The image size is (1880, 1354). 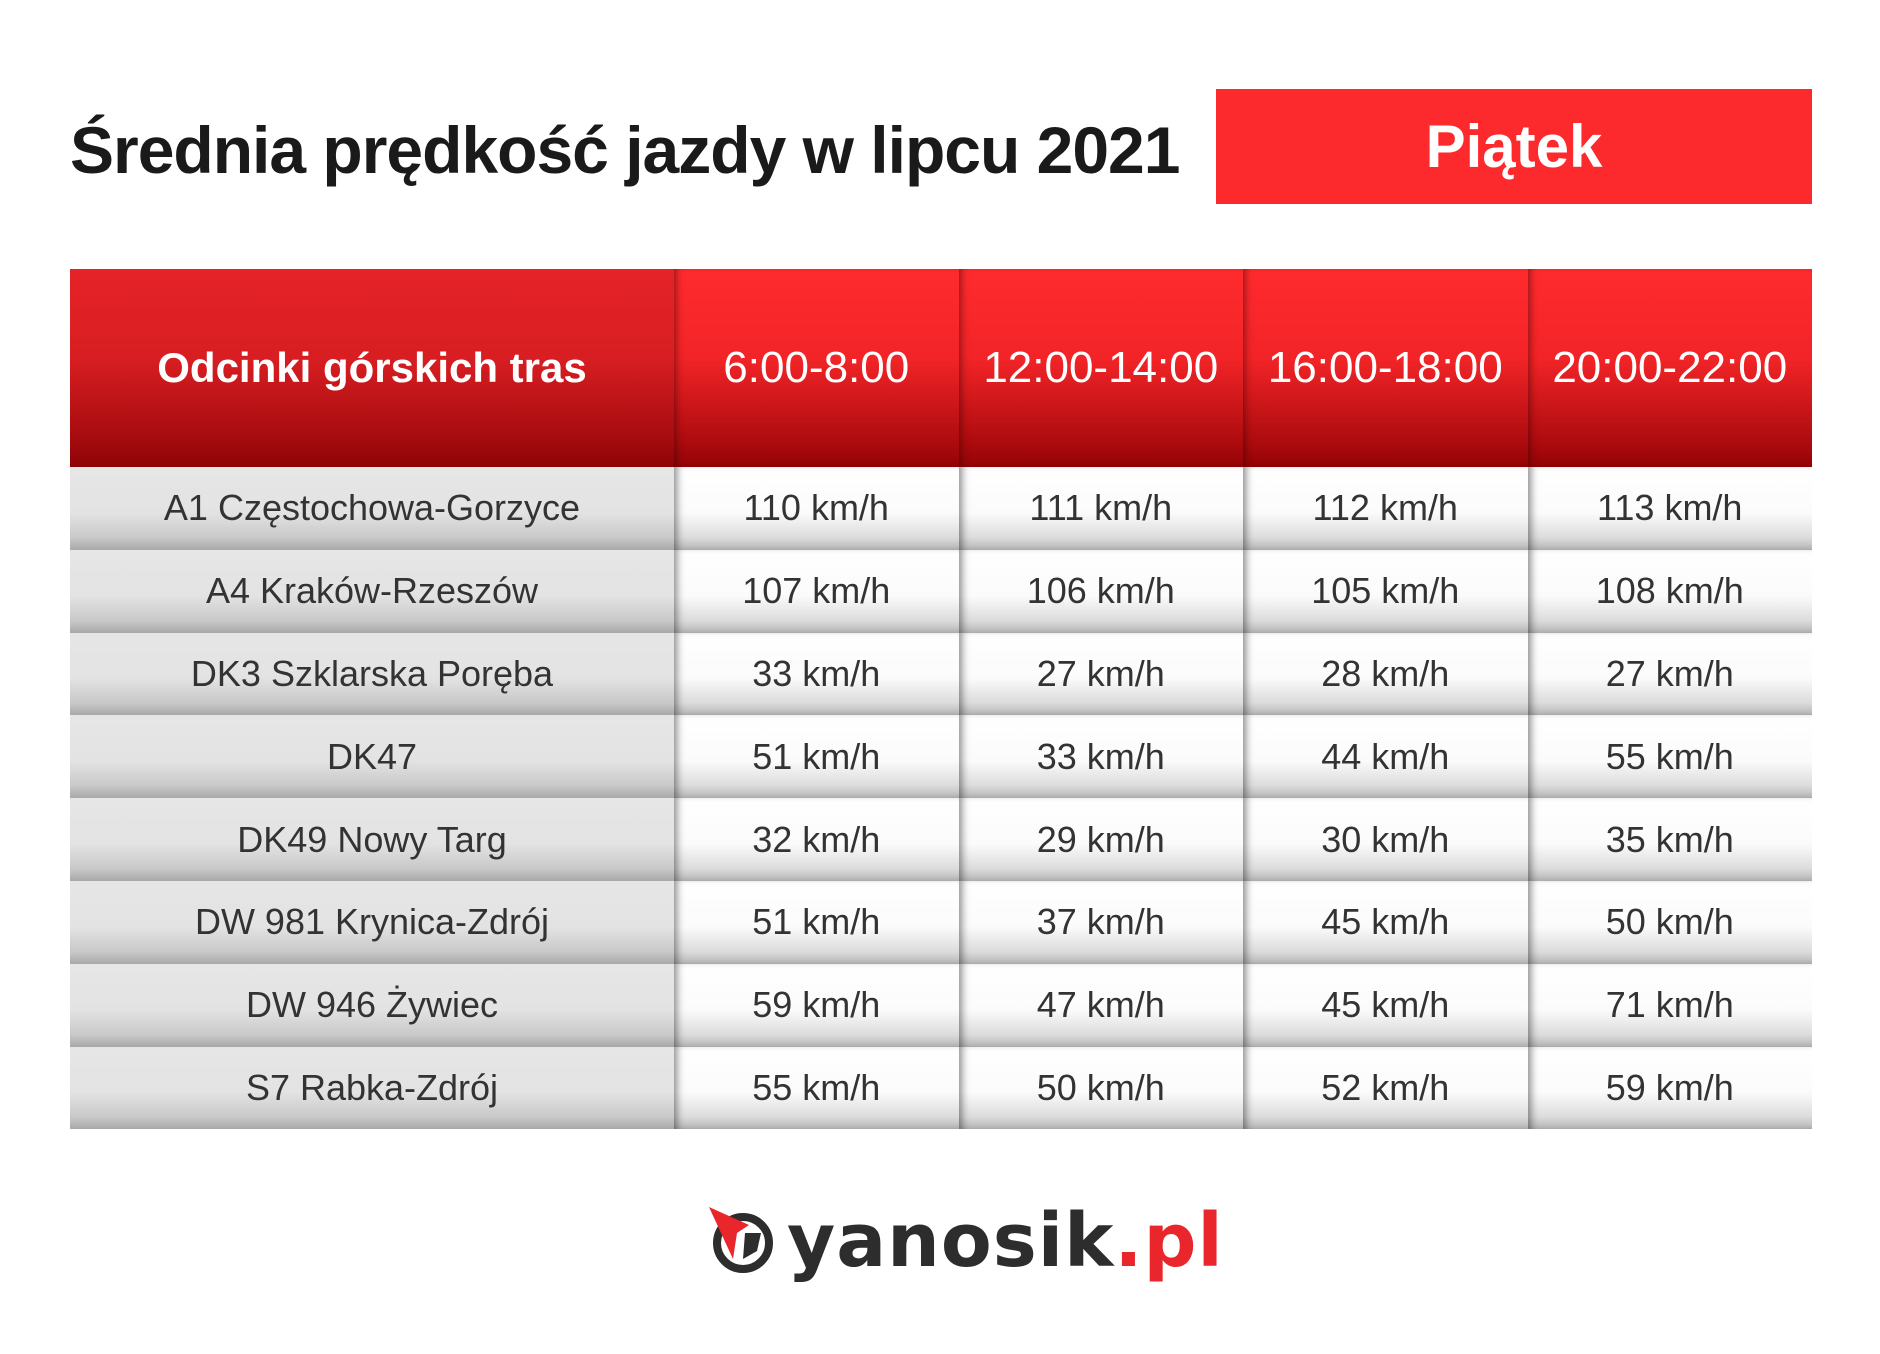 What do you see at coordinates (1669, 591) in the screenshot?
I see `speed-cell: 108 km/h` at bounding box center [1669, 591].